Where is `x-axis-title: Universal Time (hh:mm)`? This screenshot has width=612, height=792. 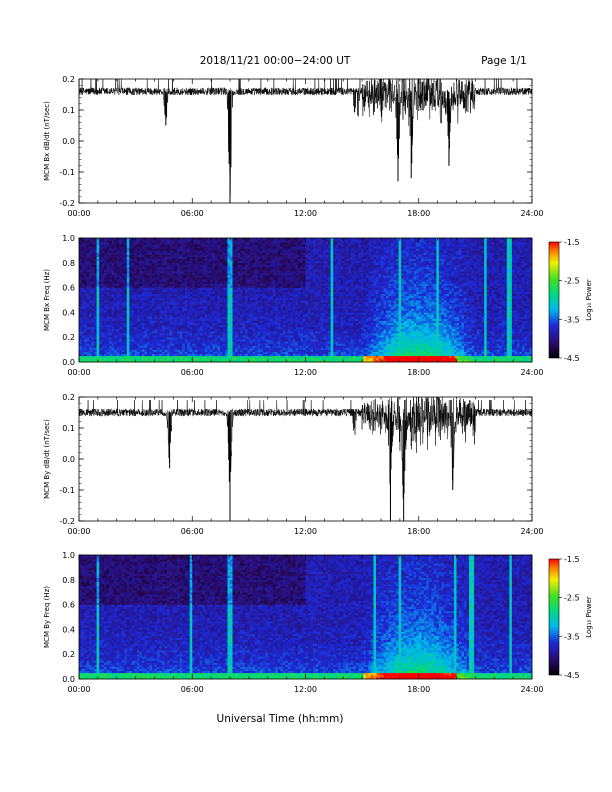 x-axis-title: Universal Time (hh:mm) is located at coordinates (280, 719).